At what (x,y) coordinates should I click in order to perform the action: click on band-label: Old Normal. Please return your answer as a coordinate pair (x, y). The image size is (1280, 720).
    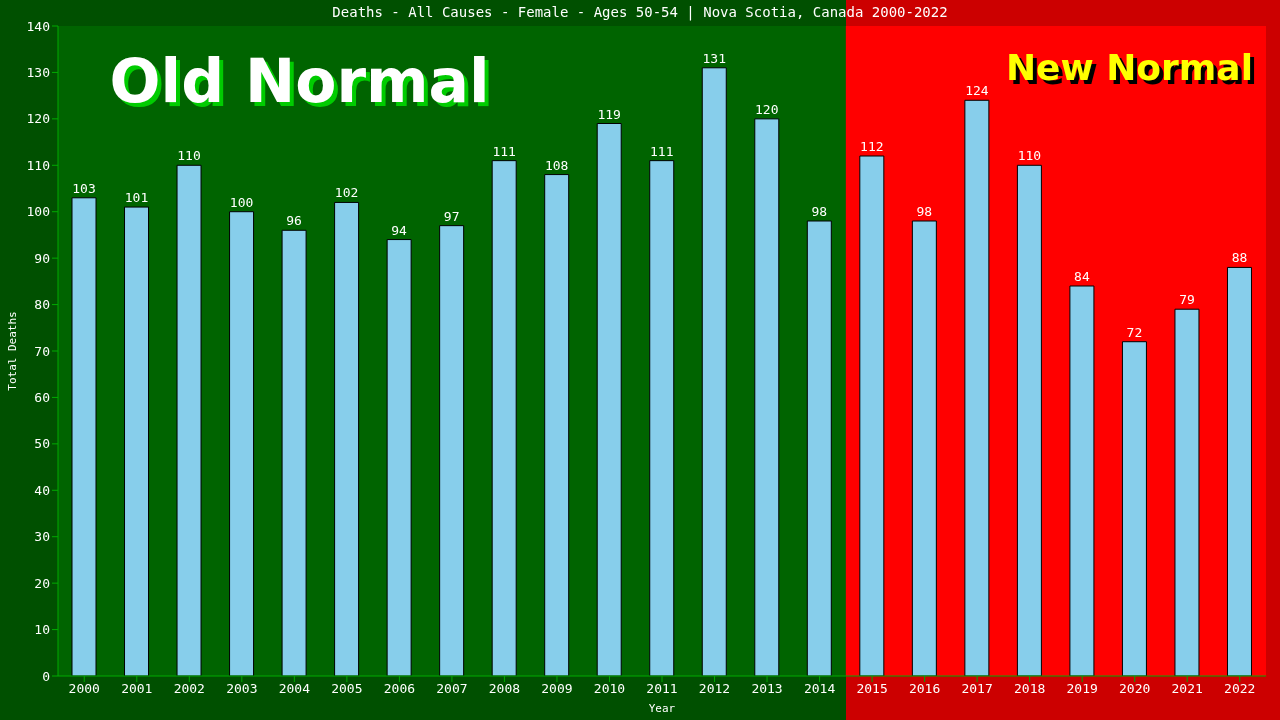
    Looking at the image, I should click on (299, 81).